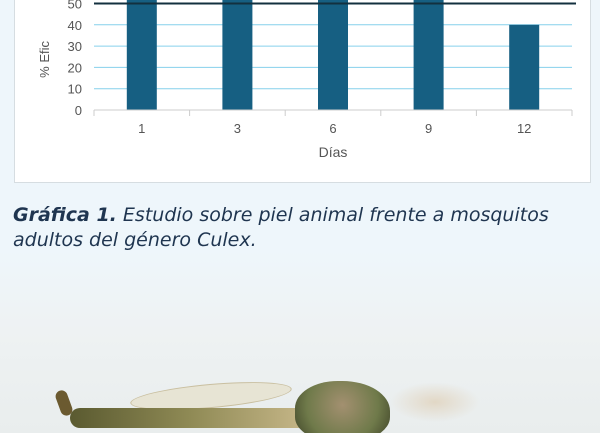  What do you see at coordinates (332, 128) in the screenshot?
I see `x-tick-label: 6` at bounding box center [332, 128].